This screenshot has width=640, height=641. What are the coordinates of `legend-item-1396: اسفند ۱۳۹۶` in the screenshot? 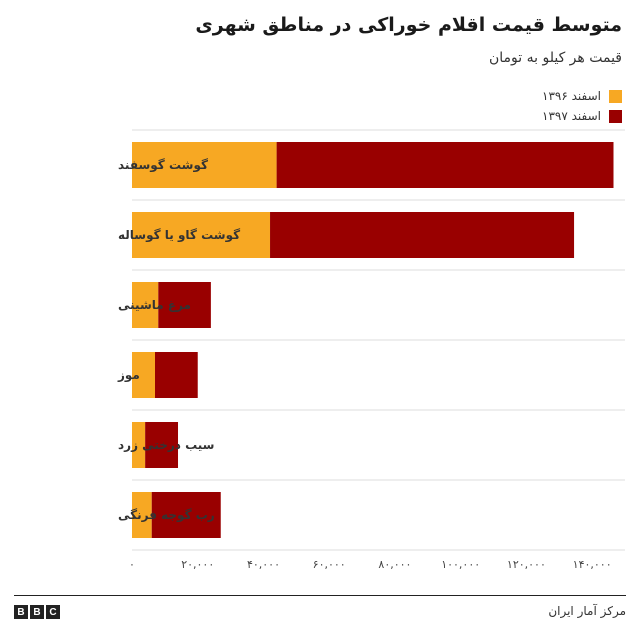 It's located at (582, 96).